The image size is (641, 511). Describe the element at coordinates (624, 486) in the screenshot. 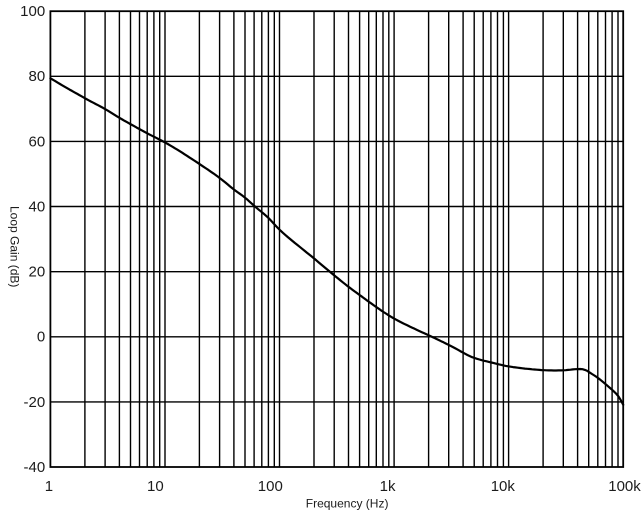

I see `svg-text: 100k` at that location.